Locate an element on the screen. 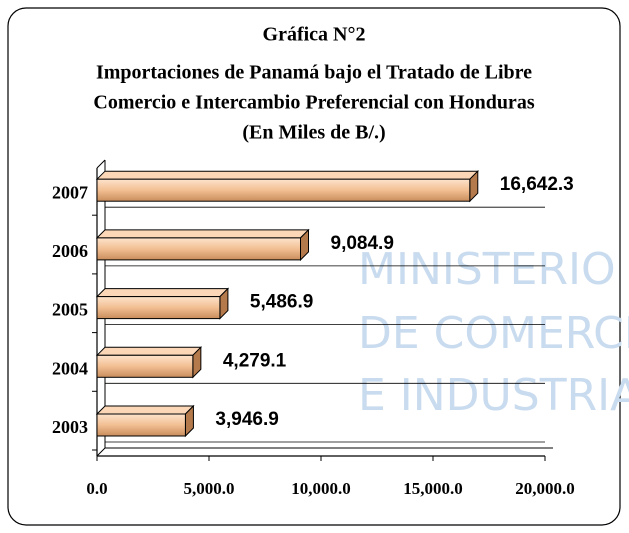 The image size is (629, 533). chart-title: Gráfica N°2 is located at coordinates (314, 35).